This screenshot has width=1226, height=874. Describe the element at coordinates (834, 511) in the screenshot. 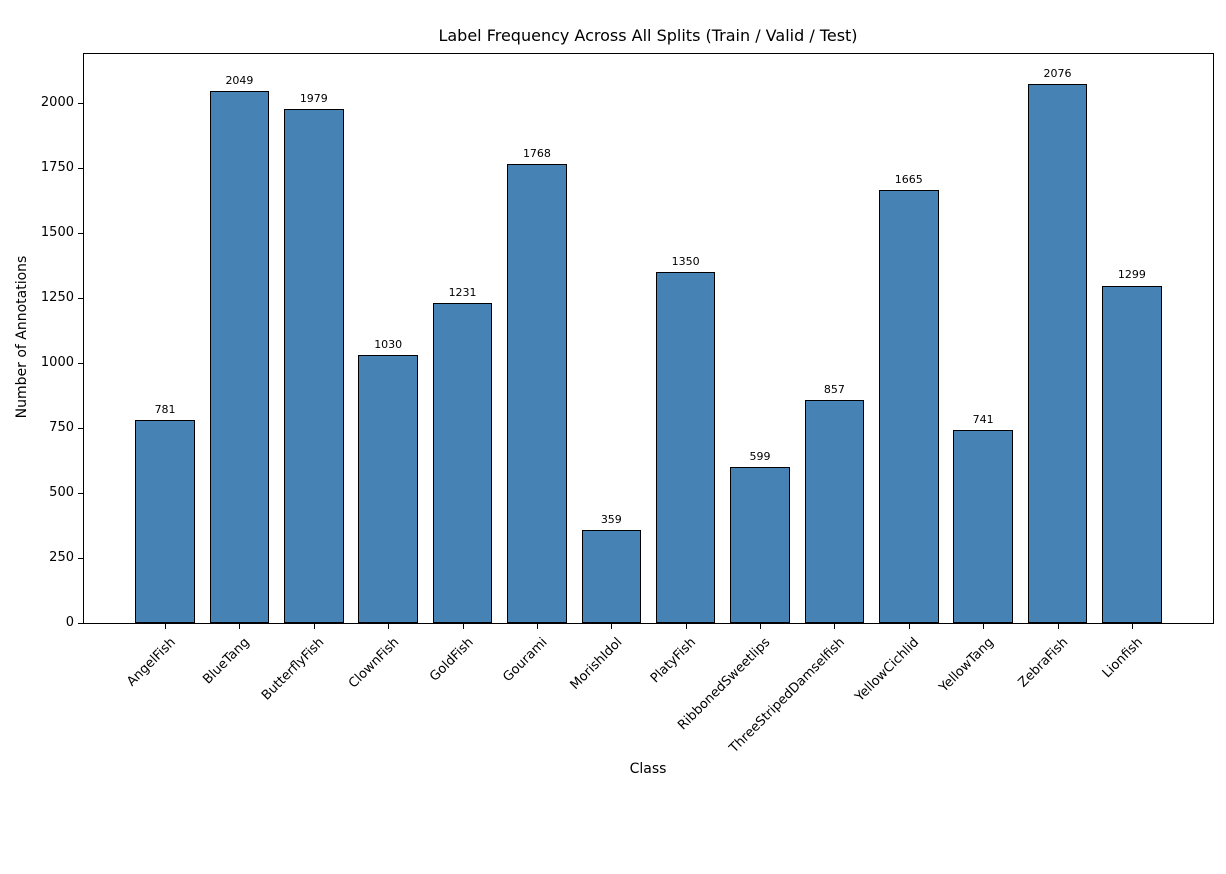

I see `bar-ThreeStripedDamselfish` at that location.